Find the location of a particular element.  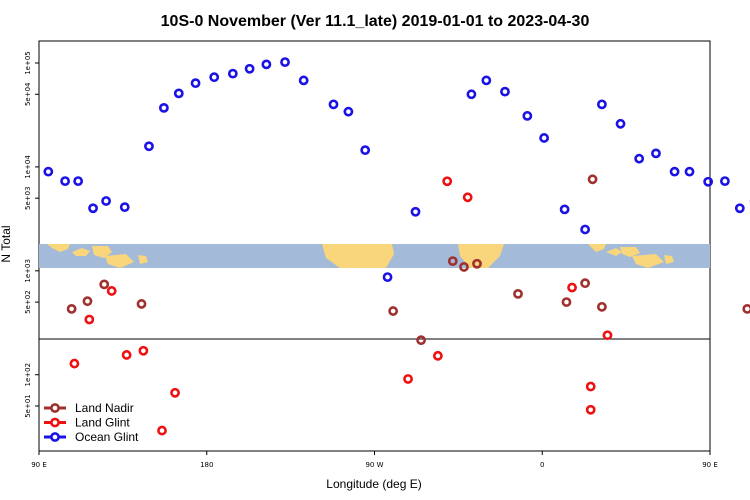

legend-marker-ocean-glint is located at coordinates (55, 437).